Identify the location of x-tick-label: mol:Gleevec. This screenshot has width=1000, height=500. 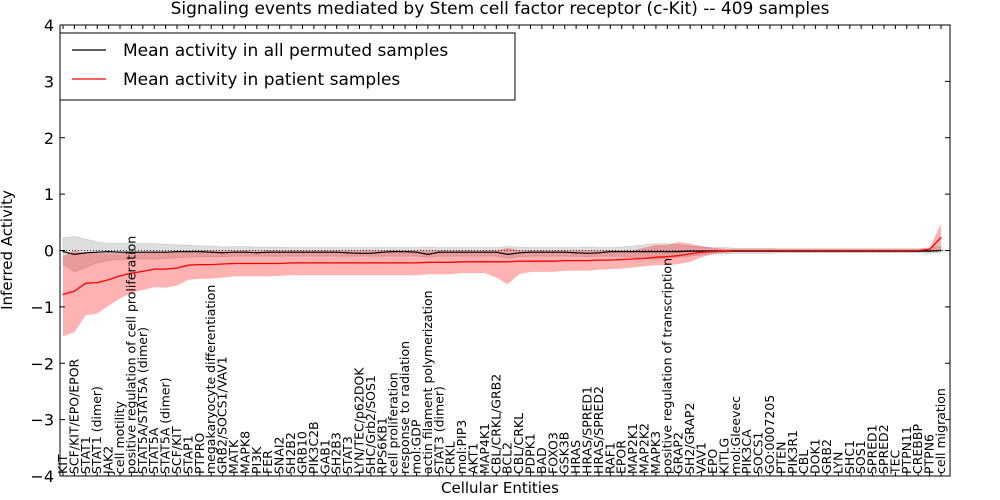
(735, 435).